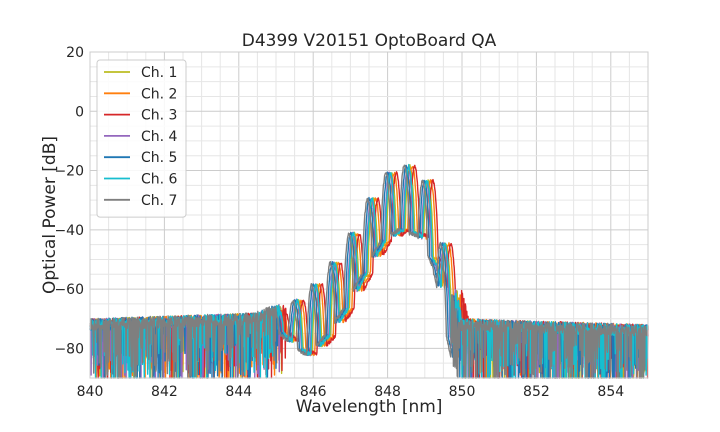 The height and width of the screenshot is (432, 720). What do you see at coordinates (159, 73) in the screenshot?
I see `legend-label: Ch. 1` at bounding box center [159, 73].